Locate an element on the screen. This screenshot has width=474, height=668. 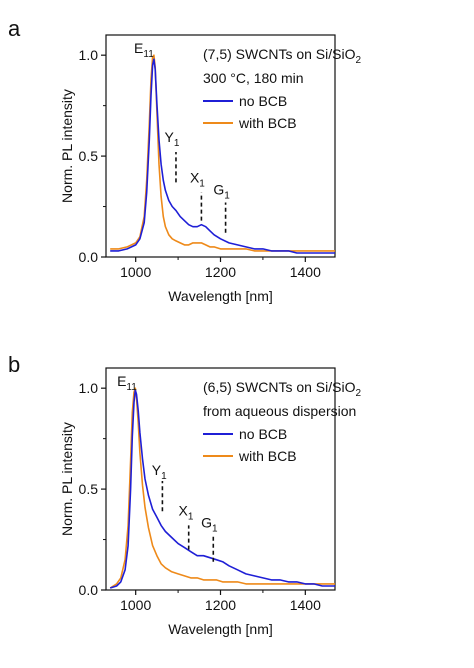
sample-label: (7,5) SWCNTs on Si/SiO2 is located at coordinates (282, 56).